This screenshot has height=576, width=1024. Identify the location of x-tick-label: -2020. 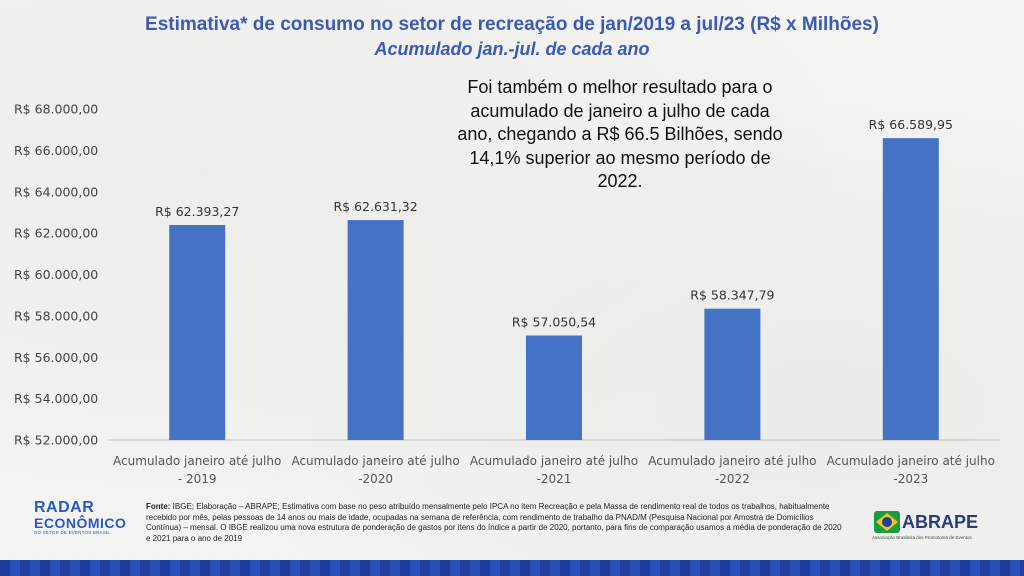
(375, 479).